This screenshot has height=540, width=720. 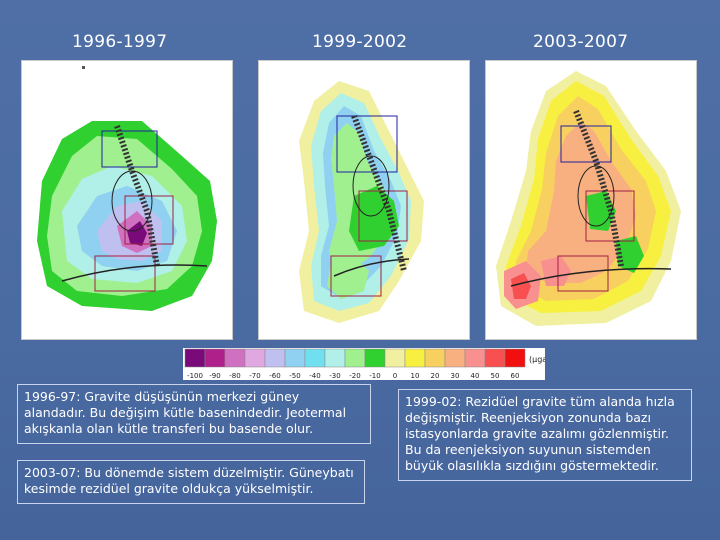 I want to click on legend-tick-label: -50, so click(x=294, y=376).